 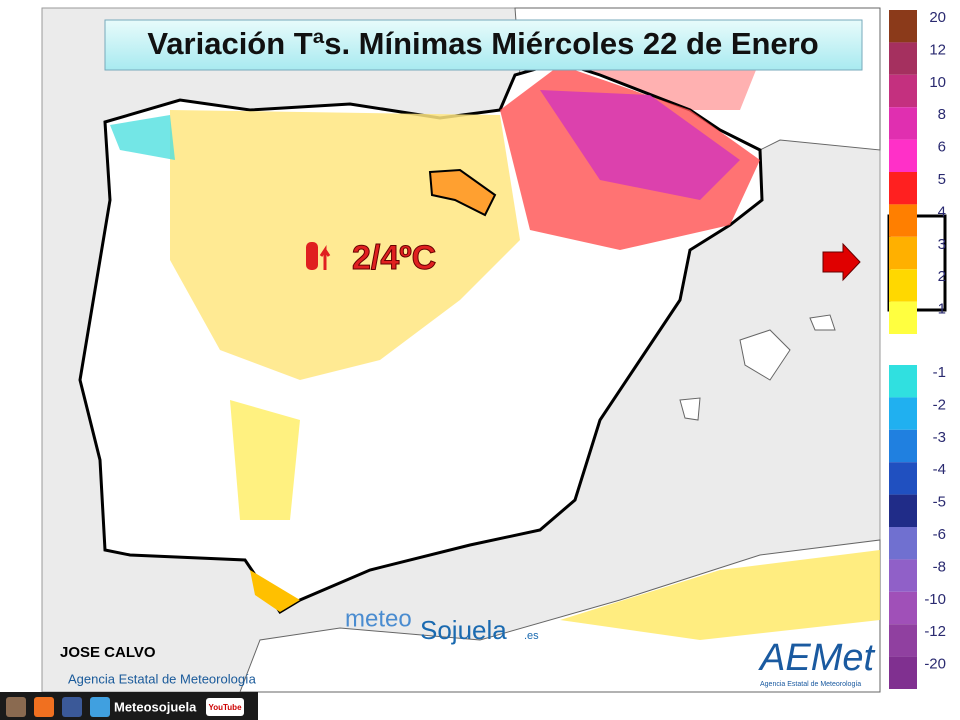 I want to click on cold-area, so click(x=142, y=137).